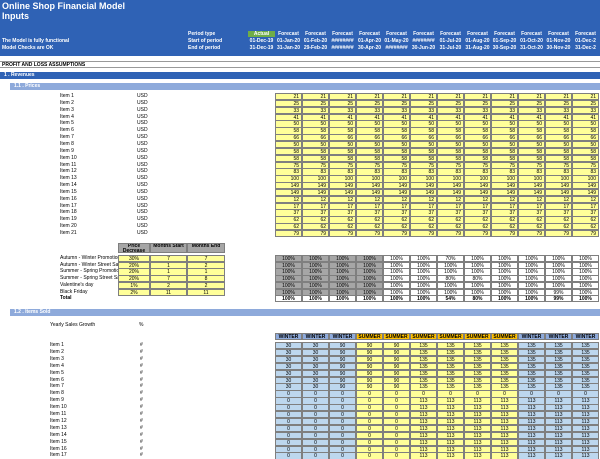 This screenshot has width=600, height=459. I want to click on price-cell: 100, so click(531, 179).